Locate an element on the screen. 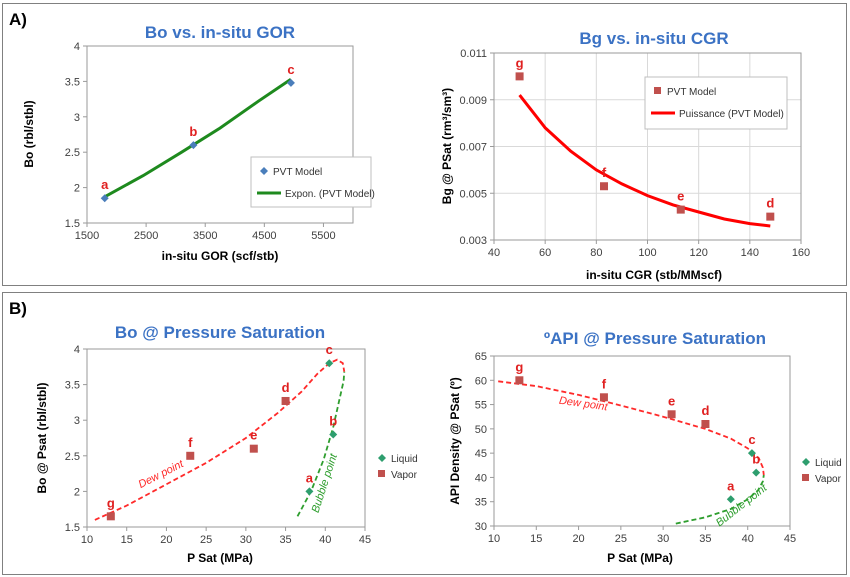 The height and width of the screenshot is (577, 850). panel-a-label: A) is located at coordinates (18, 19).